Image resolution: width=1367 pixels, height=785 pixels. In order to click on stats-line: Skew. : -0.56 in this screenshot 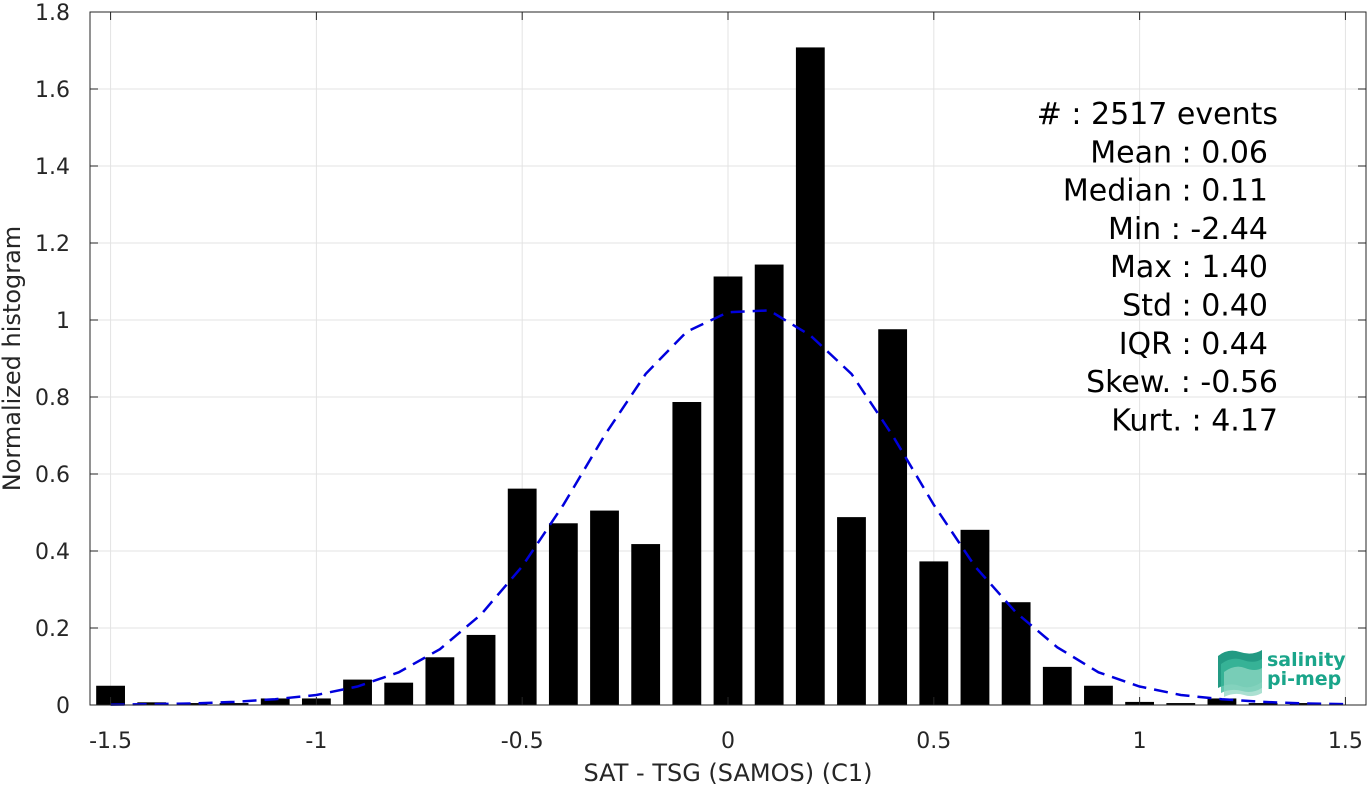, I will do `click(1182, 382)`.